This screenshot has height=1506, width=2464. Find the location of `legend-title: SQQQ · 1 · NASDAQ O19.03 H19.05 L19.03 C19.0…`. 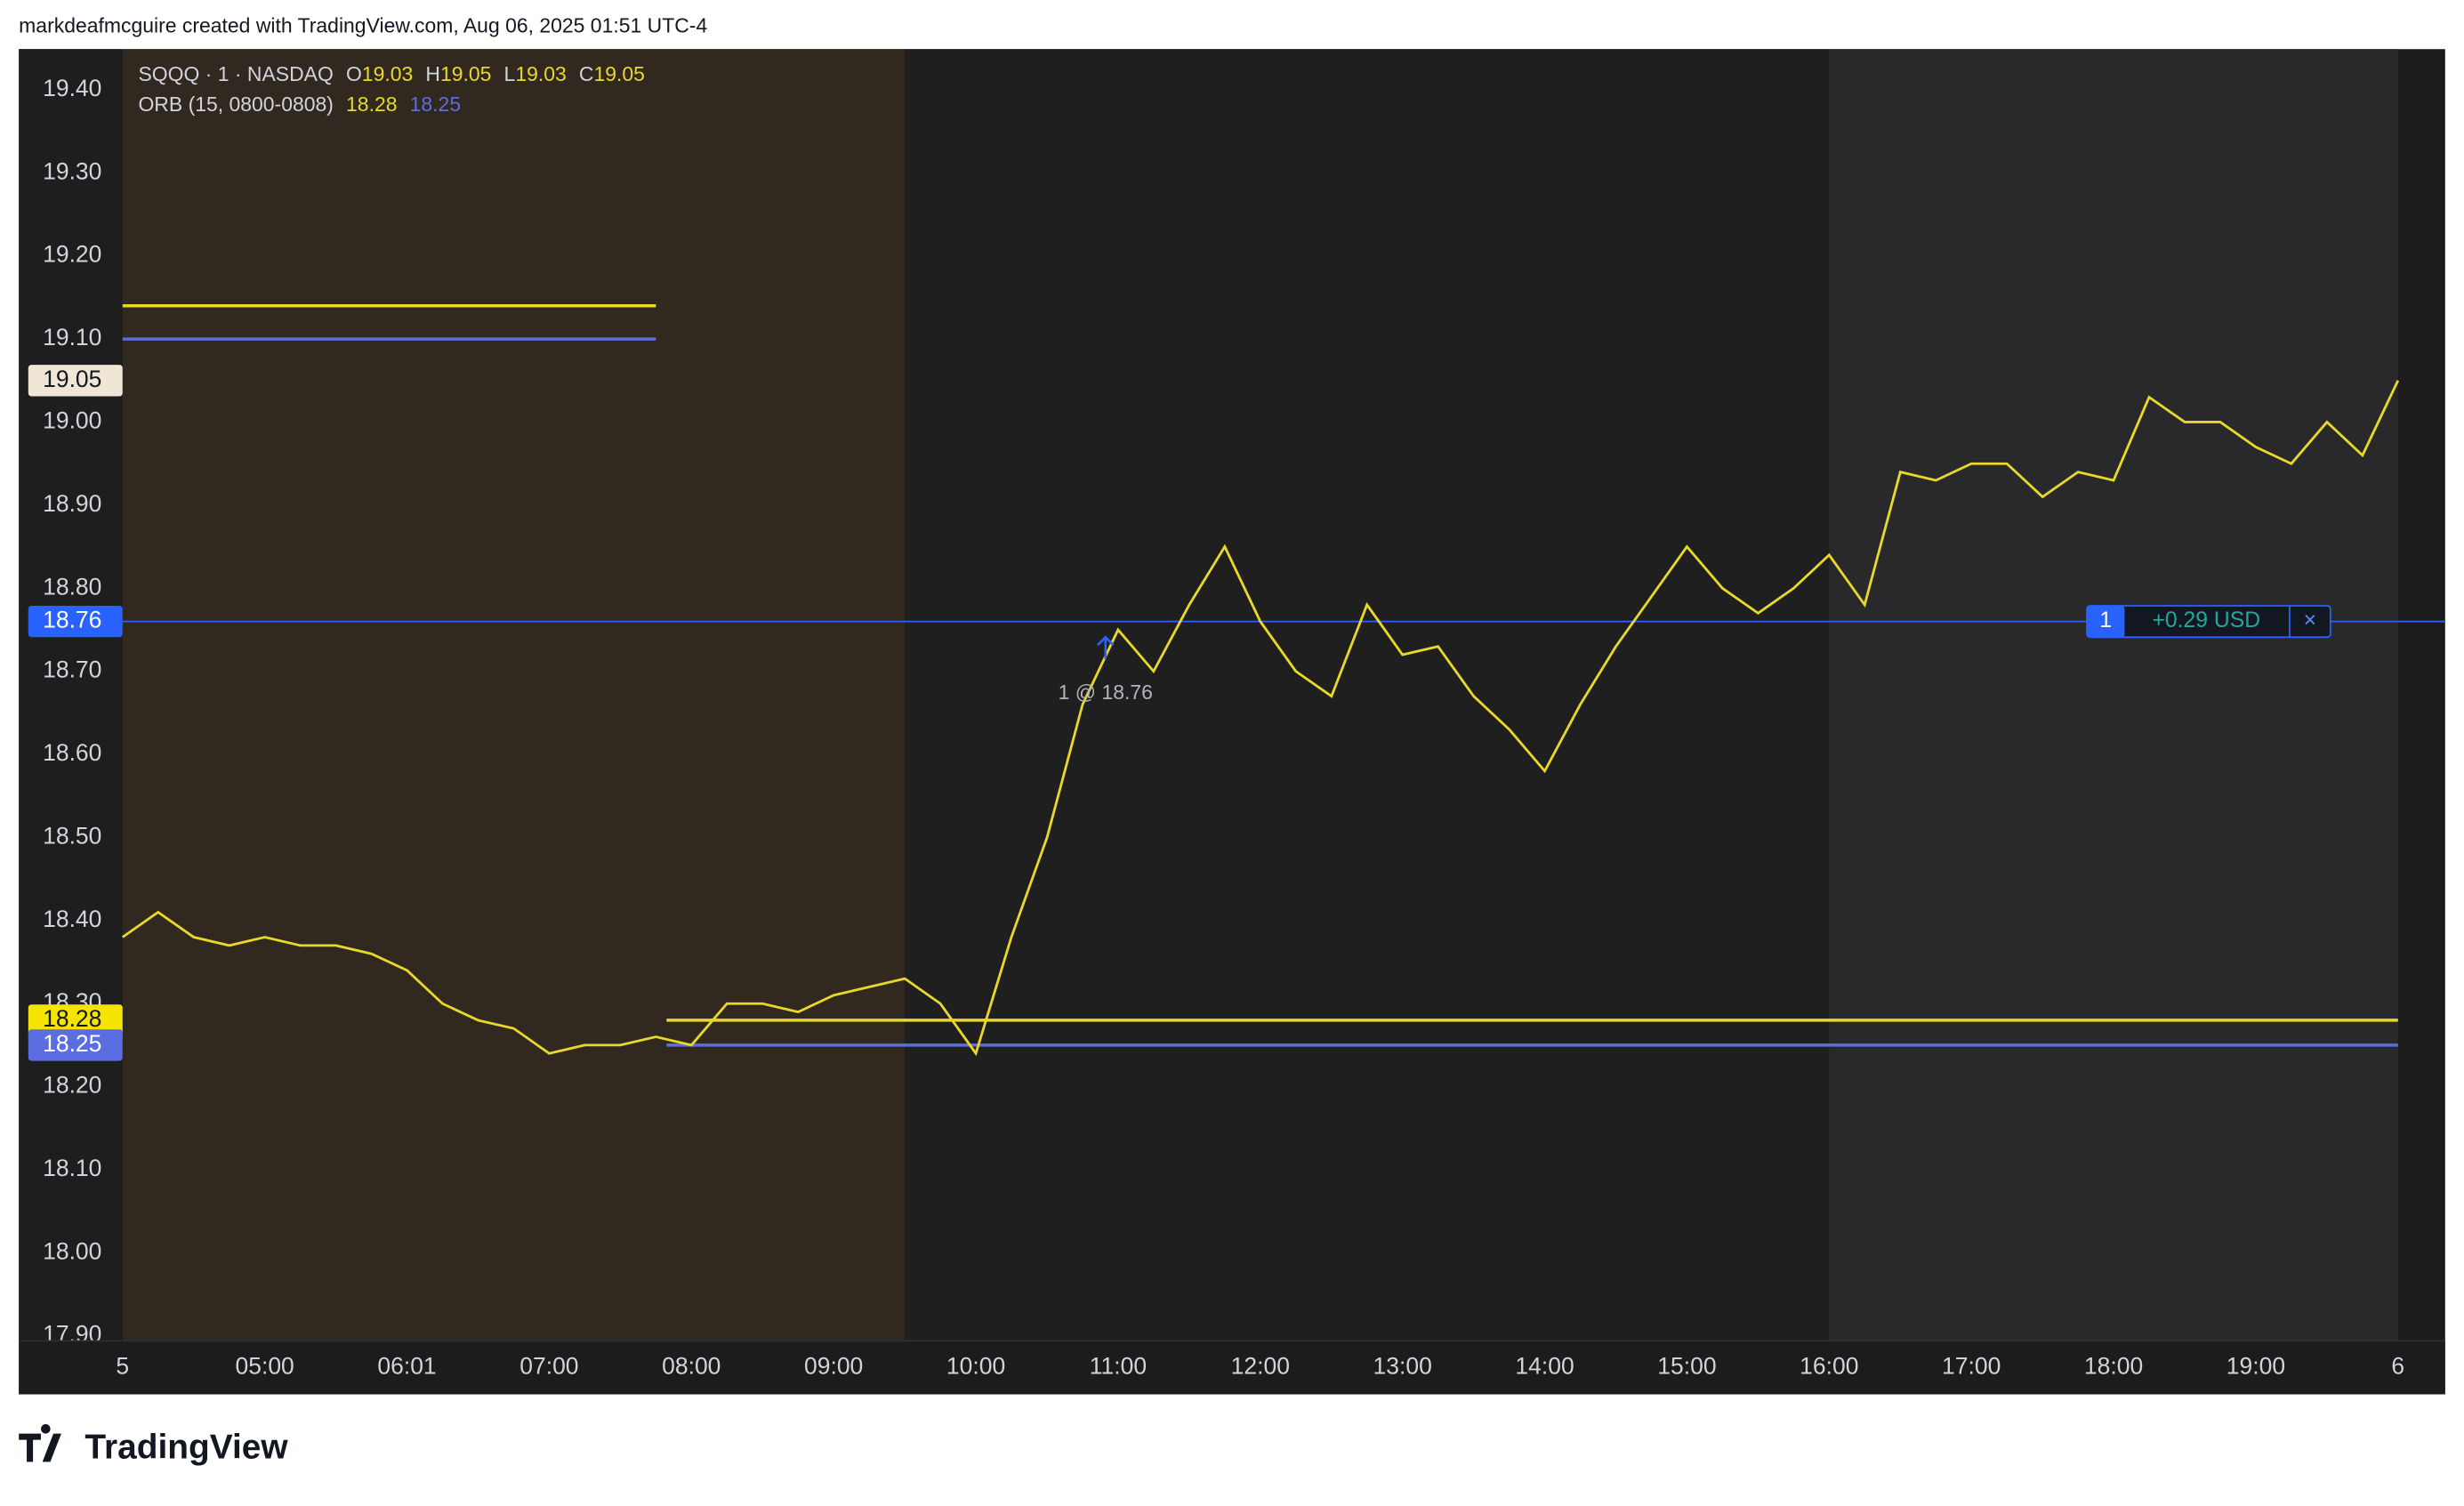

legend-title: SQQQ · 1 · NASDAQ O19.03 H19.05 L19.03 C19.0… is located at coordinates (391, 73).